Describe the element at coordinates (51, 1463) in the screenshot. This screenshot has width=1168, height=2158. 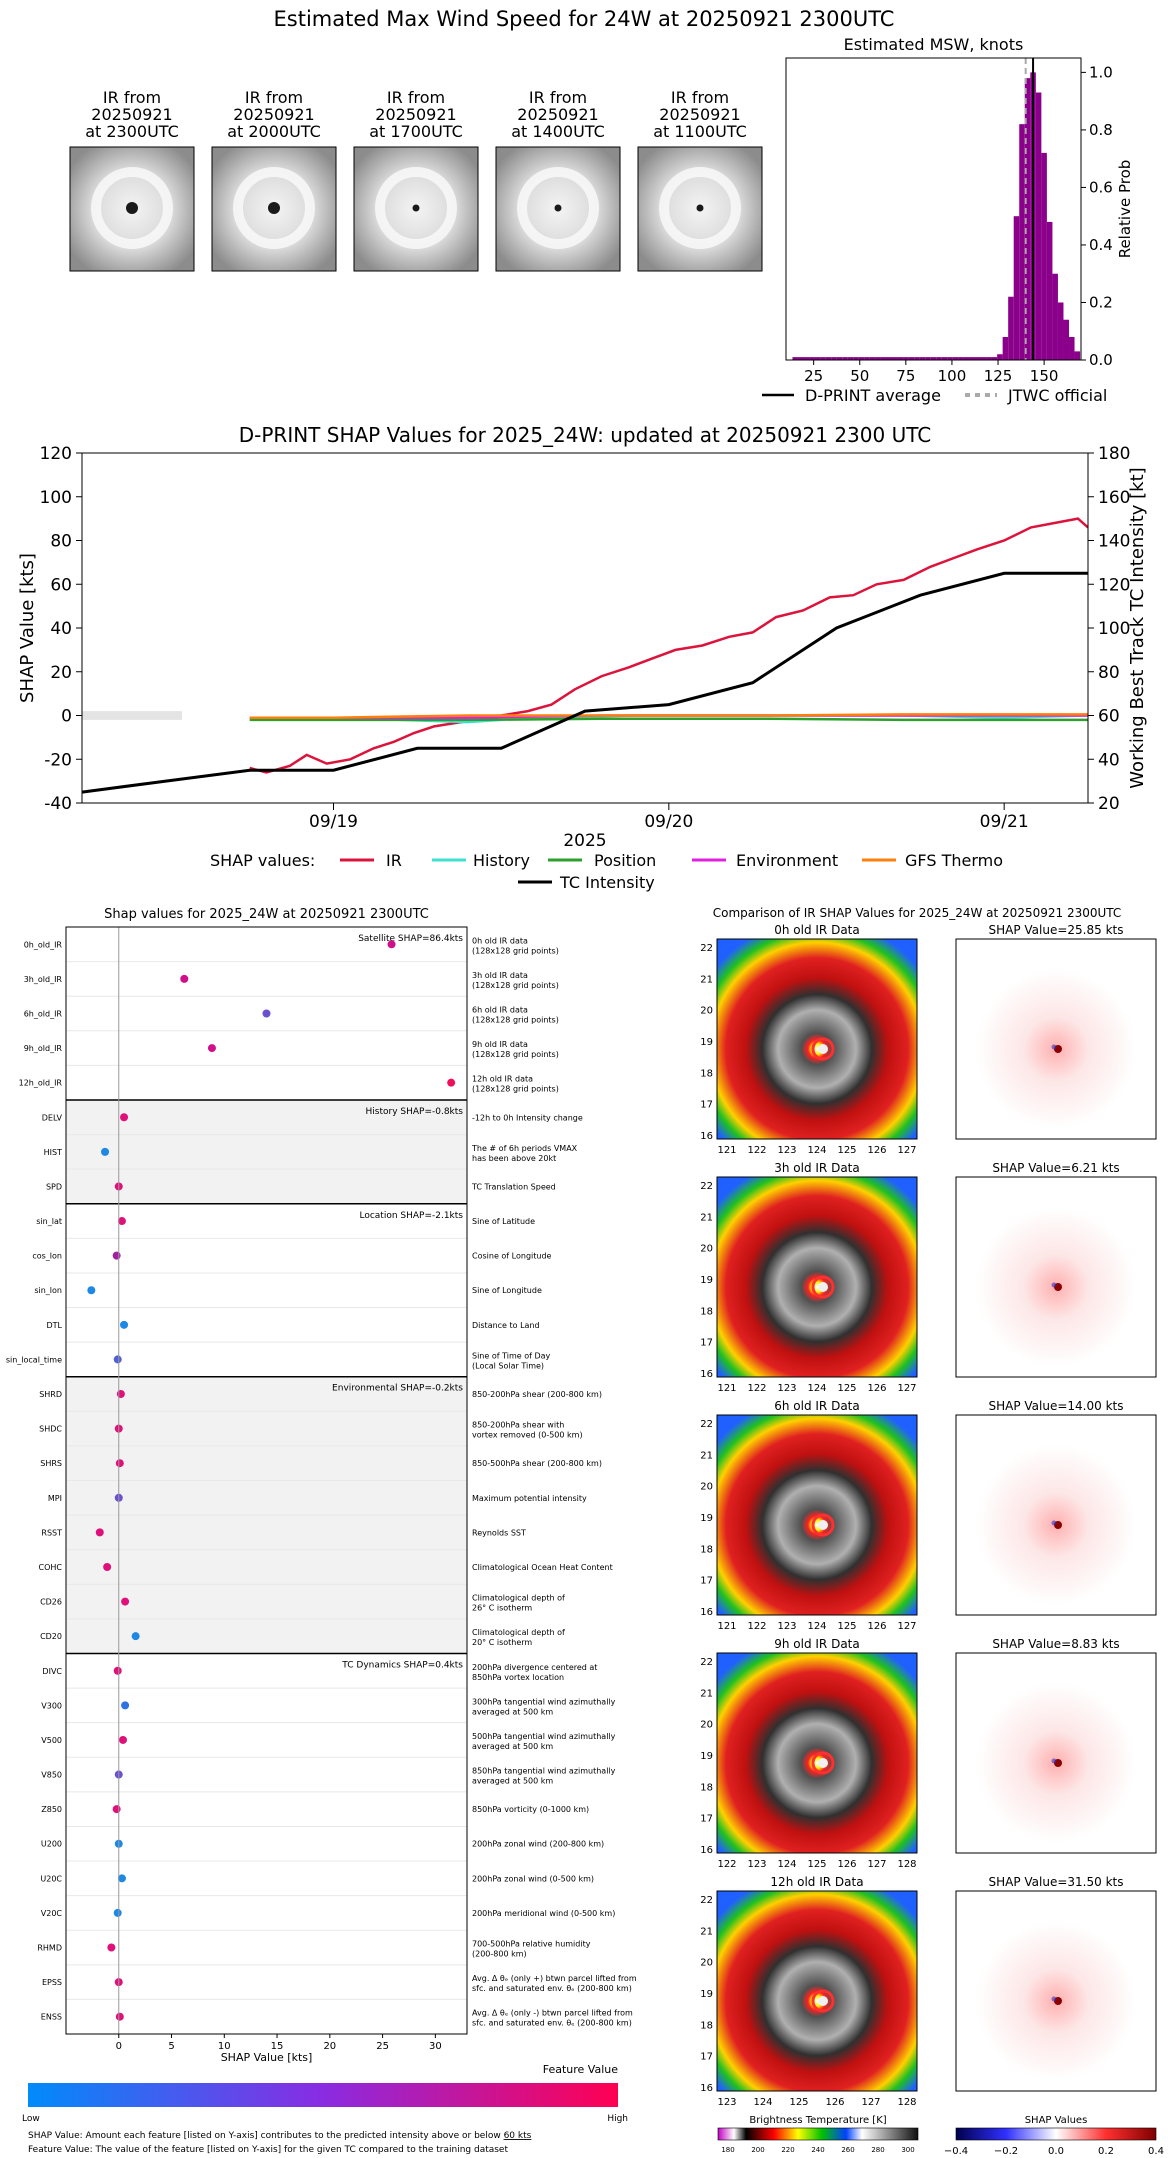
I see `feature-name-label: SHRS` at that location.